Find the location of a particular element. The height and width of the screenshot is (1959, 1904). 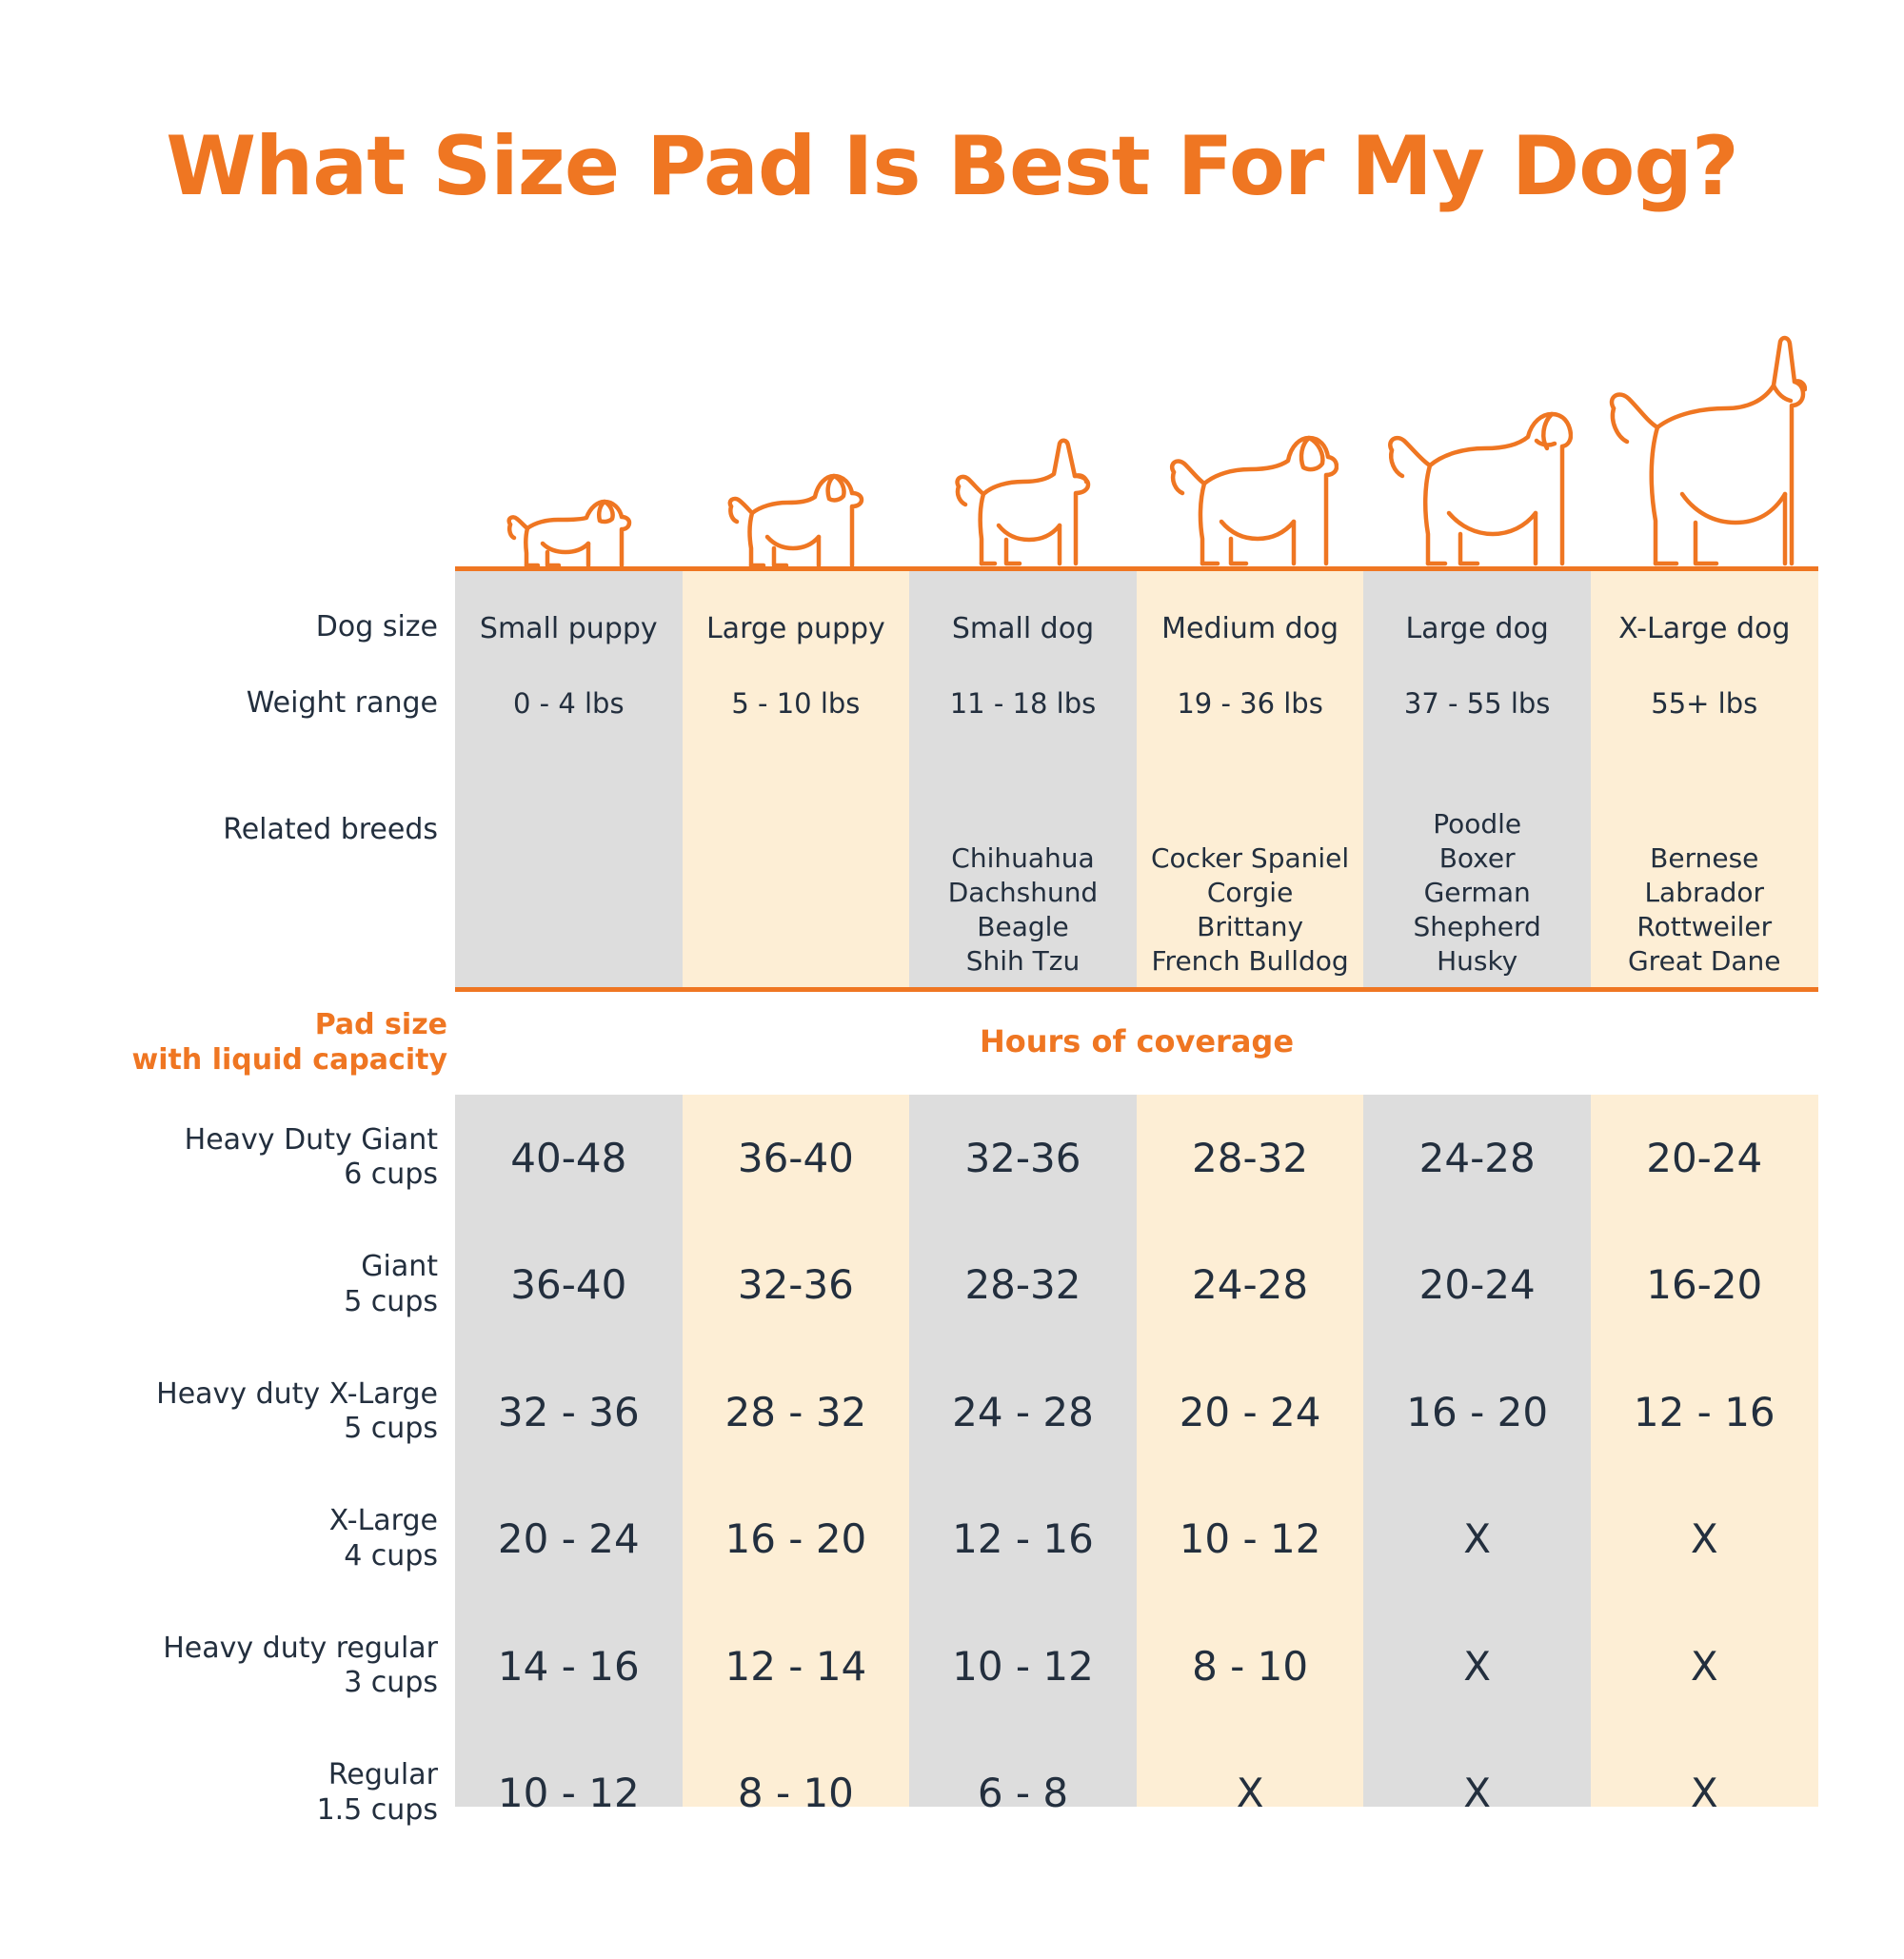

dog-cell-x-large-dog is located at coordinates (1704, 444).